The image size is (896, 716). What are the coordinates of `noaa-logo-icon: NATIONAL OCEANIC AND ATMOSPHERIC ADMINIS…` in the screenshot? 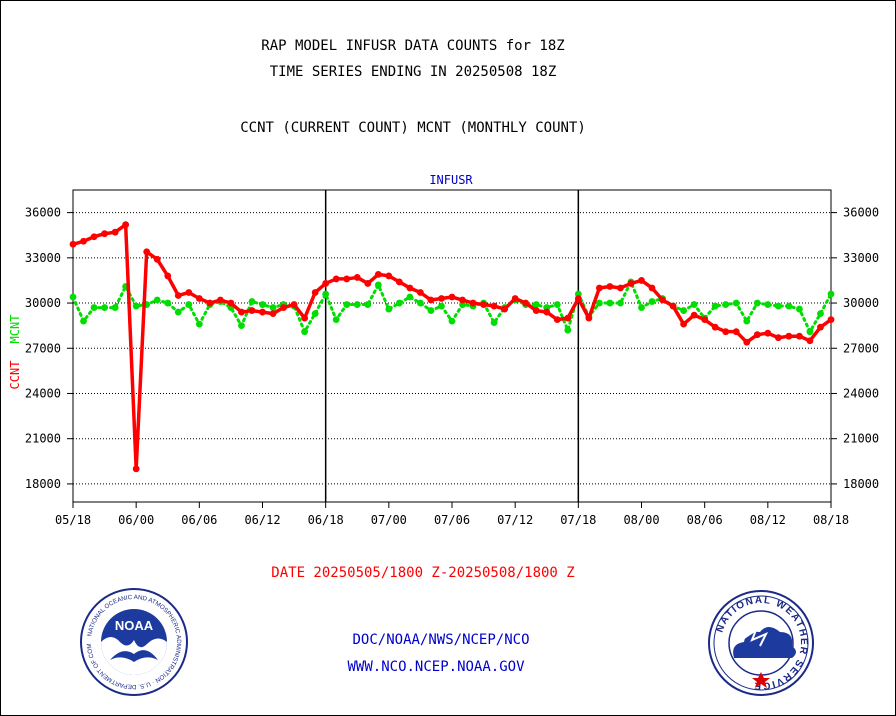 It's located at (134, 642).